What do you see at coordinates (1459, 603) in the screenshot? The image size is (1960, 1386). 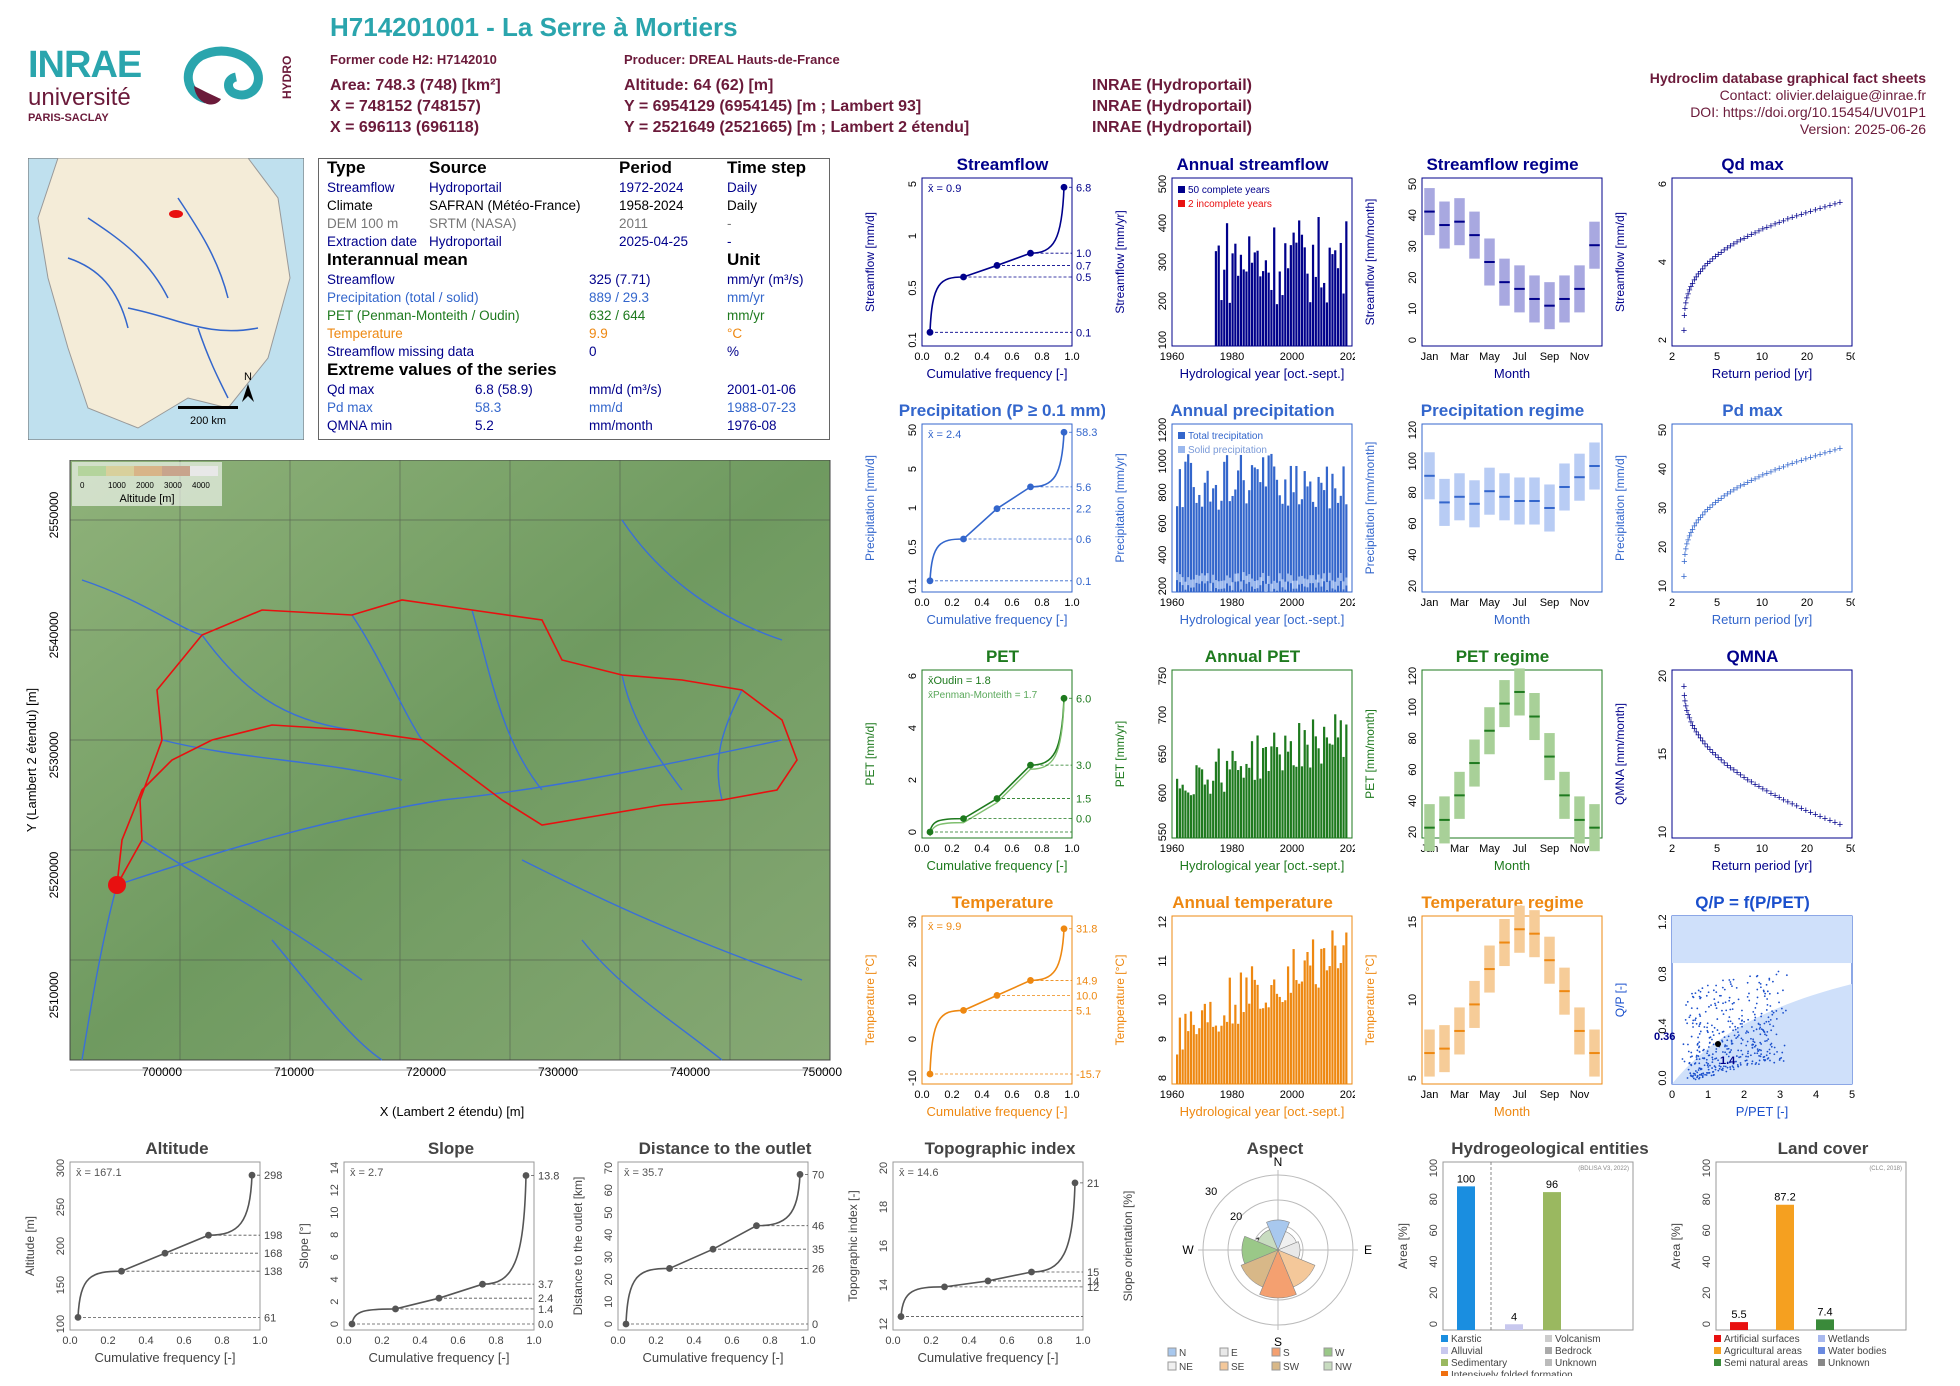 I see `chart-month-tick: Mar` at bounding box center [1459, 603].